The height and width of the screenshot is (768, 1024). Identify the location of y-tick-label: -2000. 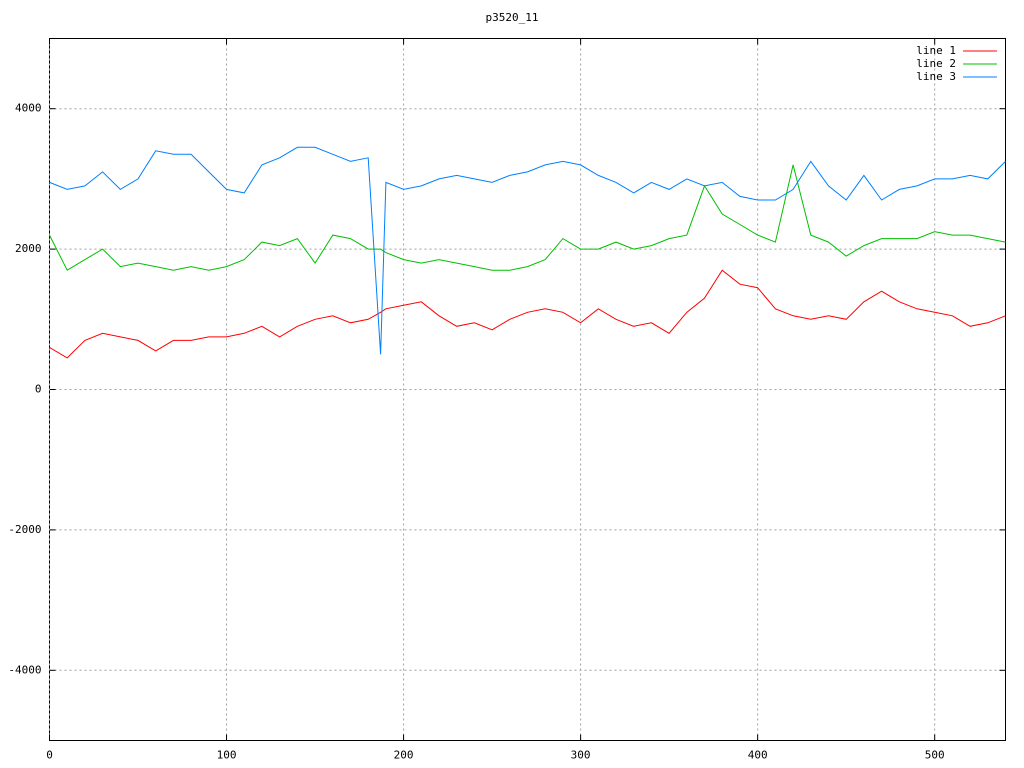
(24, 529).